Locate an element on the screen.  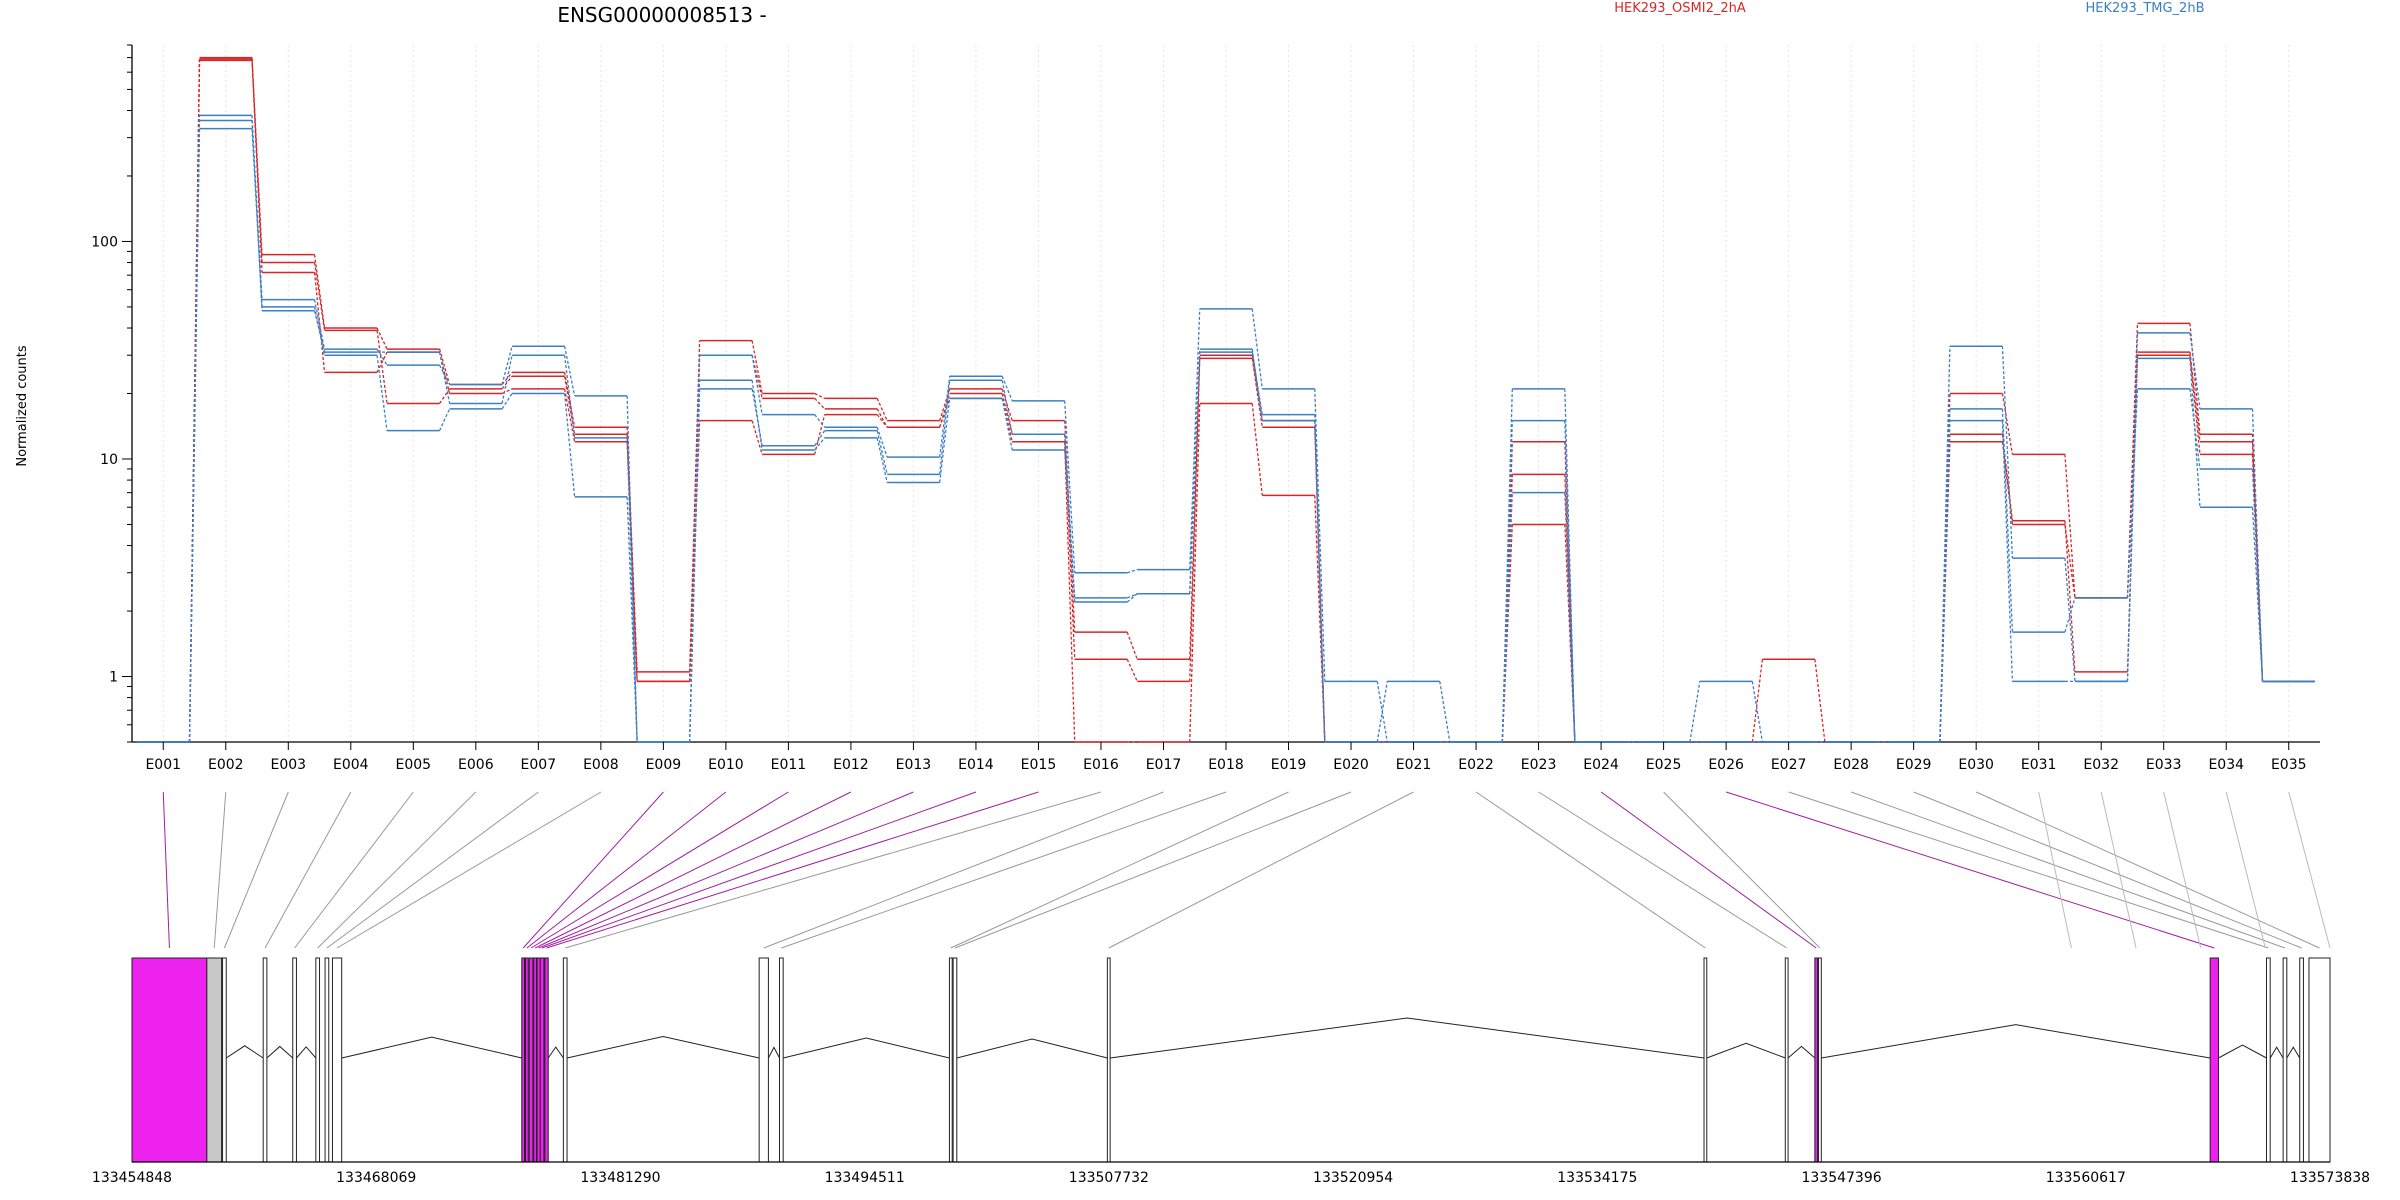
x-tick-label-E034: E034 is located at coordinates (2226, 765).